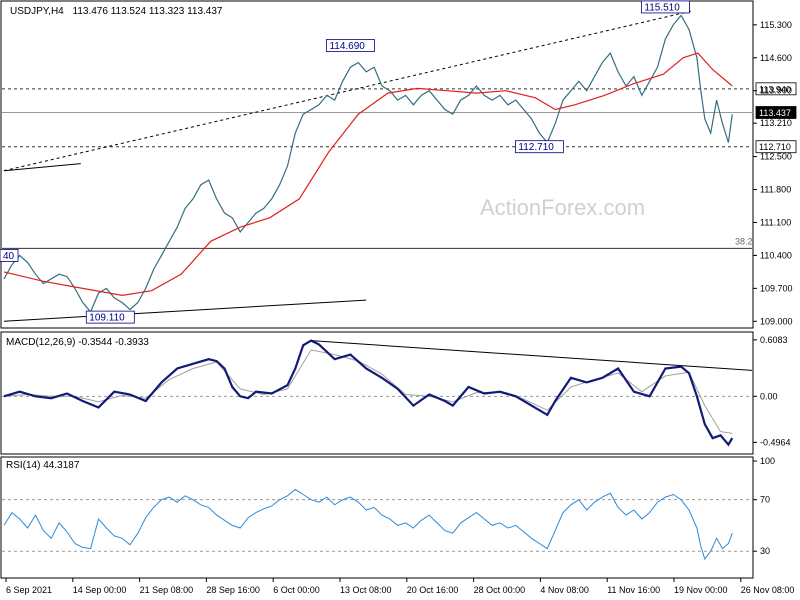  Describe the element at coordinates (77, 342) in the screenshot. I see `macd-label: MACD(12,26,9) -0.3544 -0.3933` at that location.